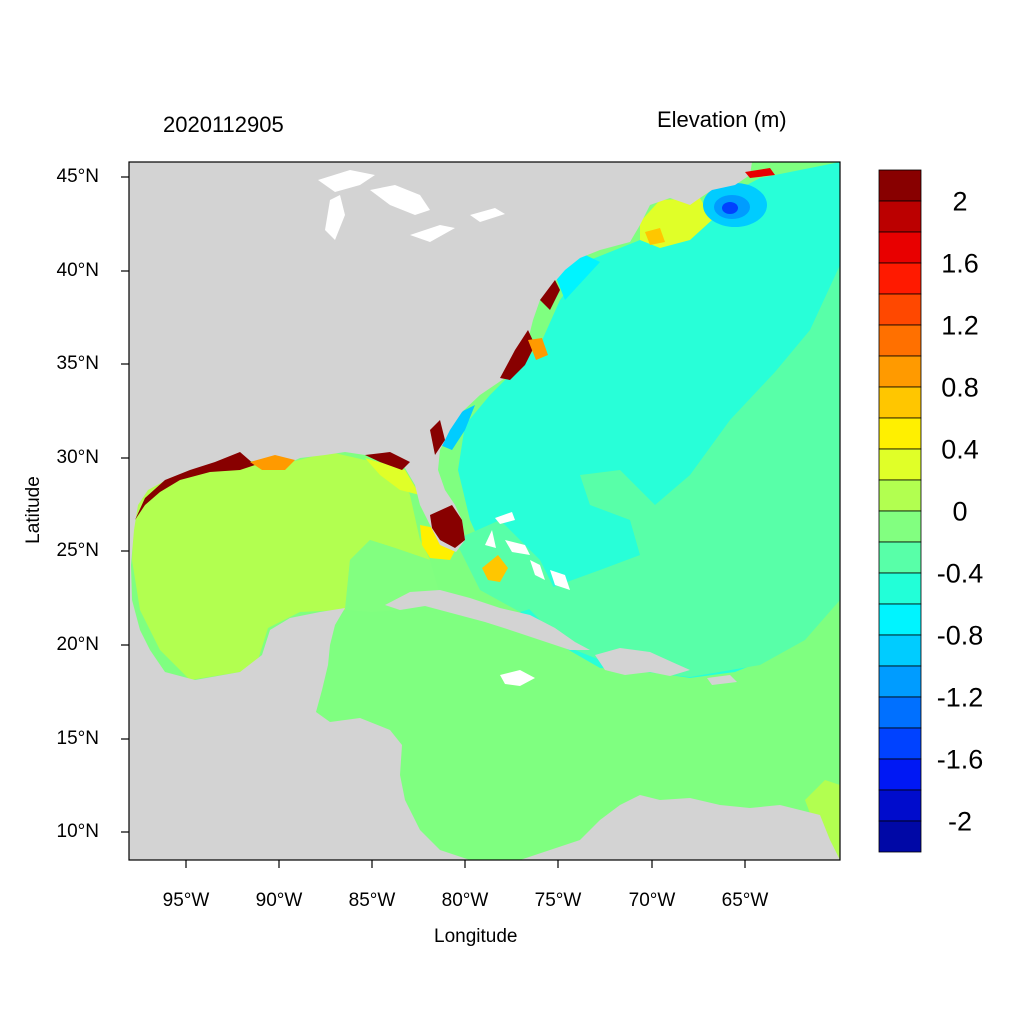 This screenshot has width=1024, height=1024. Describe the element at coordinates (960, 201) in the screenshot. I see `colorbar-label: 2` at that location.